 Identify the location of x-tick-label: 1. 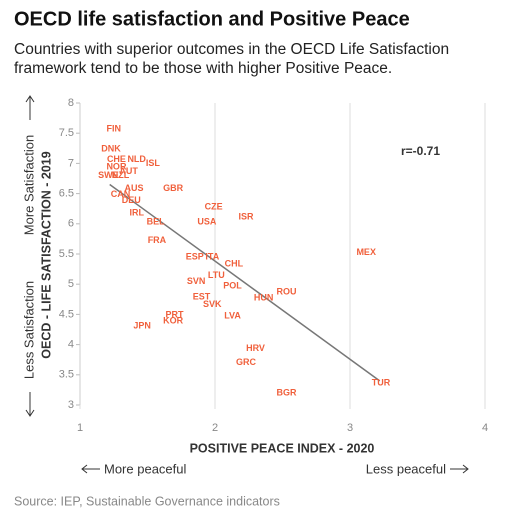
(80, 428).